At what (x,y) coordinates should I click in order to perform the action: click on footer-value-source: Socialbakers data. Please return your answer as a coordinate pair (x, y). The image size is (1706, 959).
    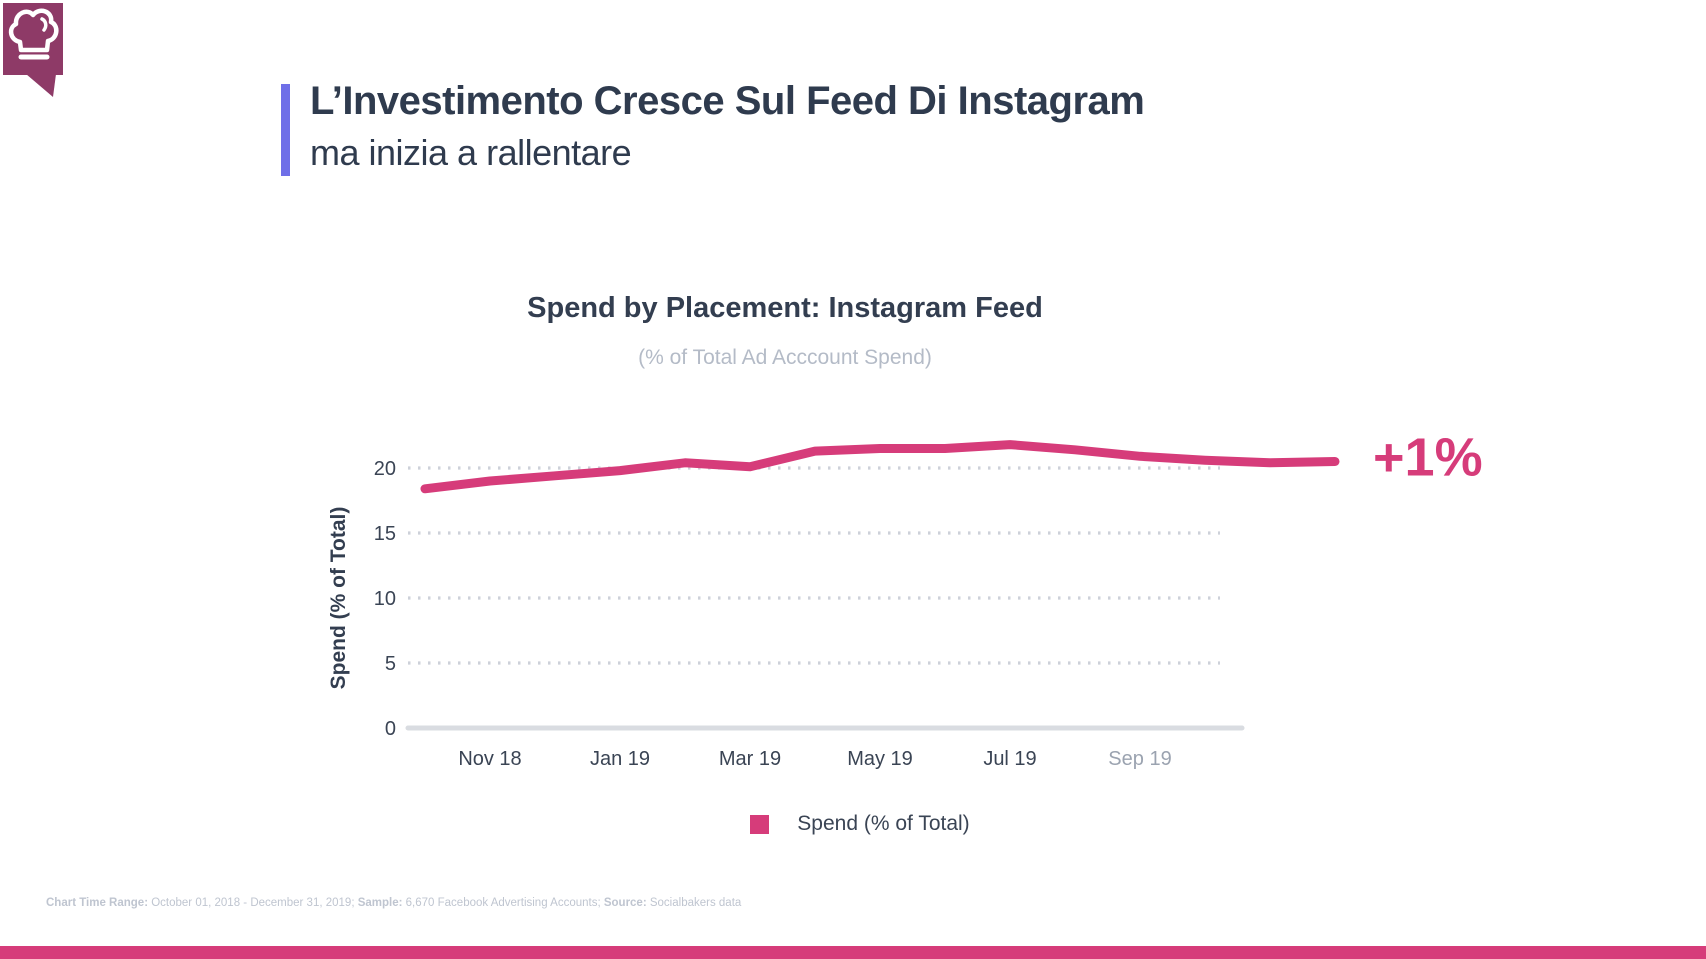
    Looking at the image, I should click on (694, 903).